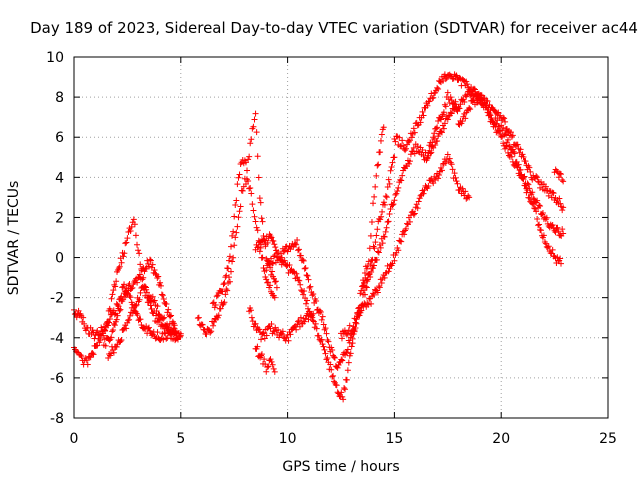 Image resolution: width=640 pixels, height=480 pixels. I want to click on y-tick-label: 0, so click(59, 259).